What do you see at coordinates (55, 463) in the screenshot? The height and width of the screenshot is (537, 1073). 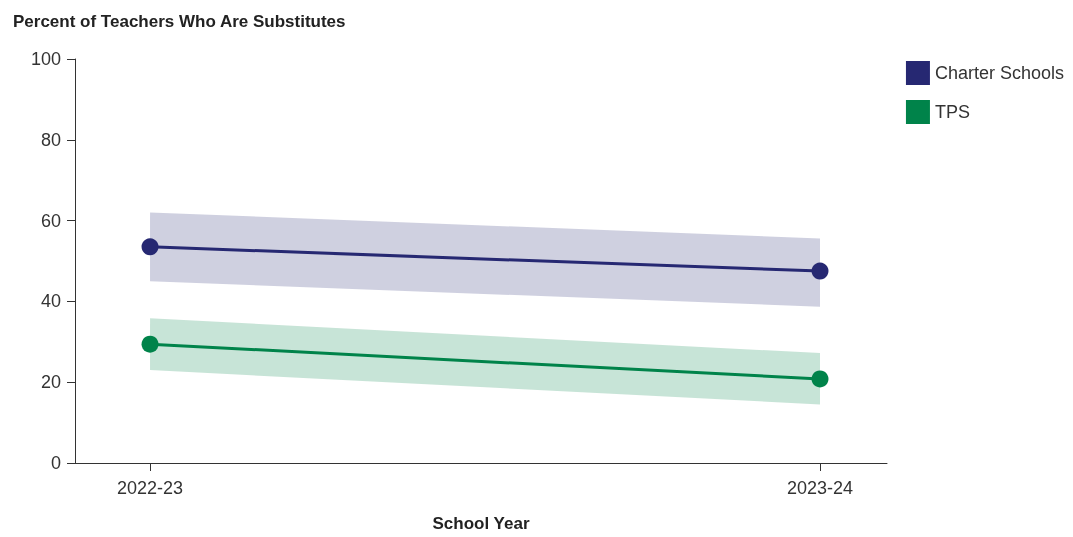 I see `y-tick-label: 0` at bounding box center [55, 463].